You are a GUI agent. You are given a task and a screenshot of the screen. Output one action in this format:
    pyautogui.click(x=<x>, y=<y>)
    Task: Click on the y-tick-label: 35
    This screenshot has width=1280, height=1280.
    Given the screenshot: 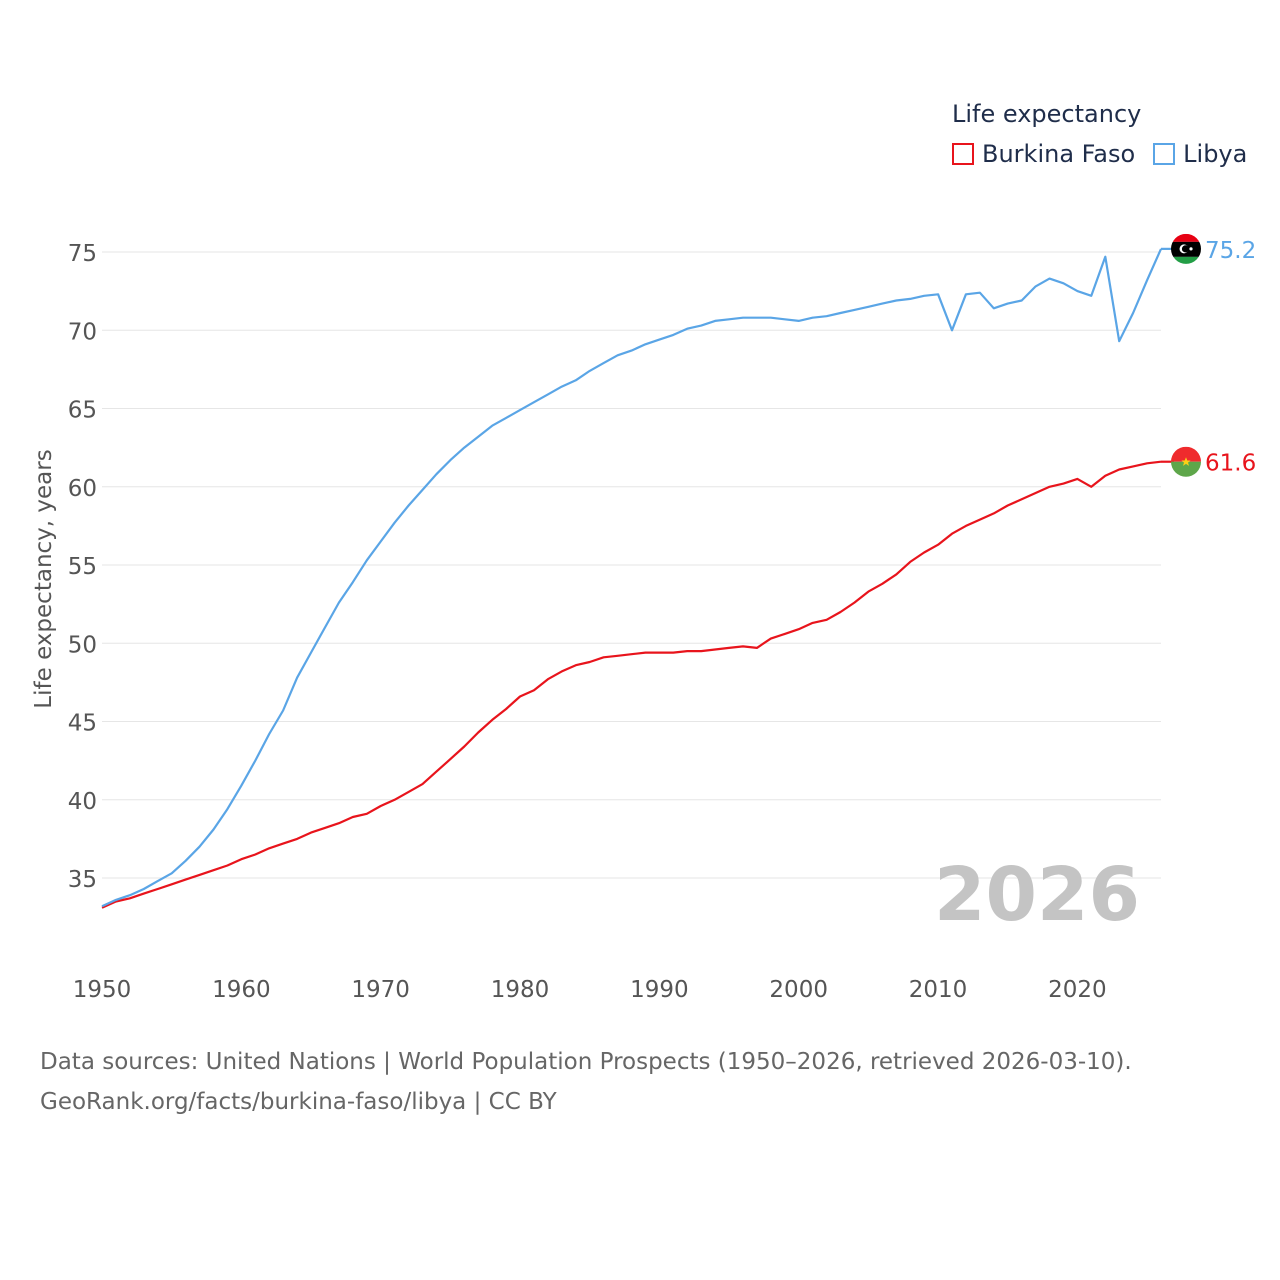 What is the action you would take?
    pyautogui.click(x=82, y=880)
    